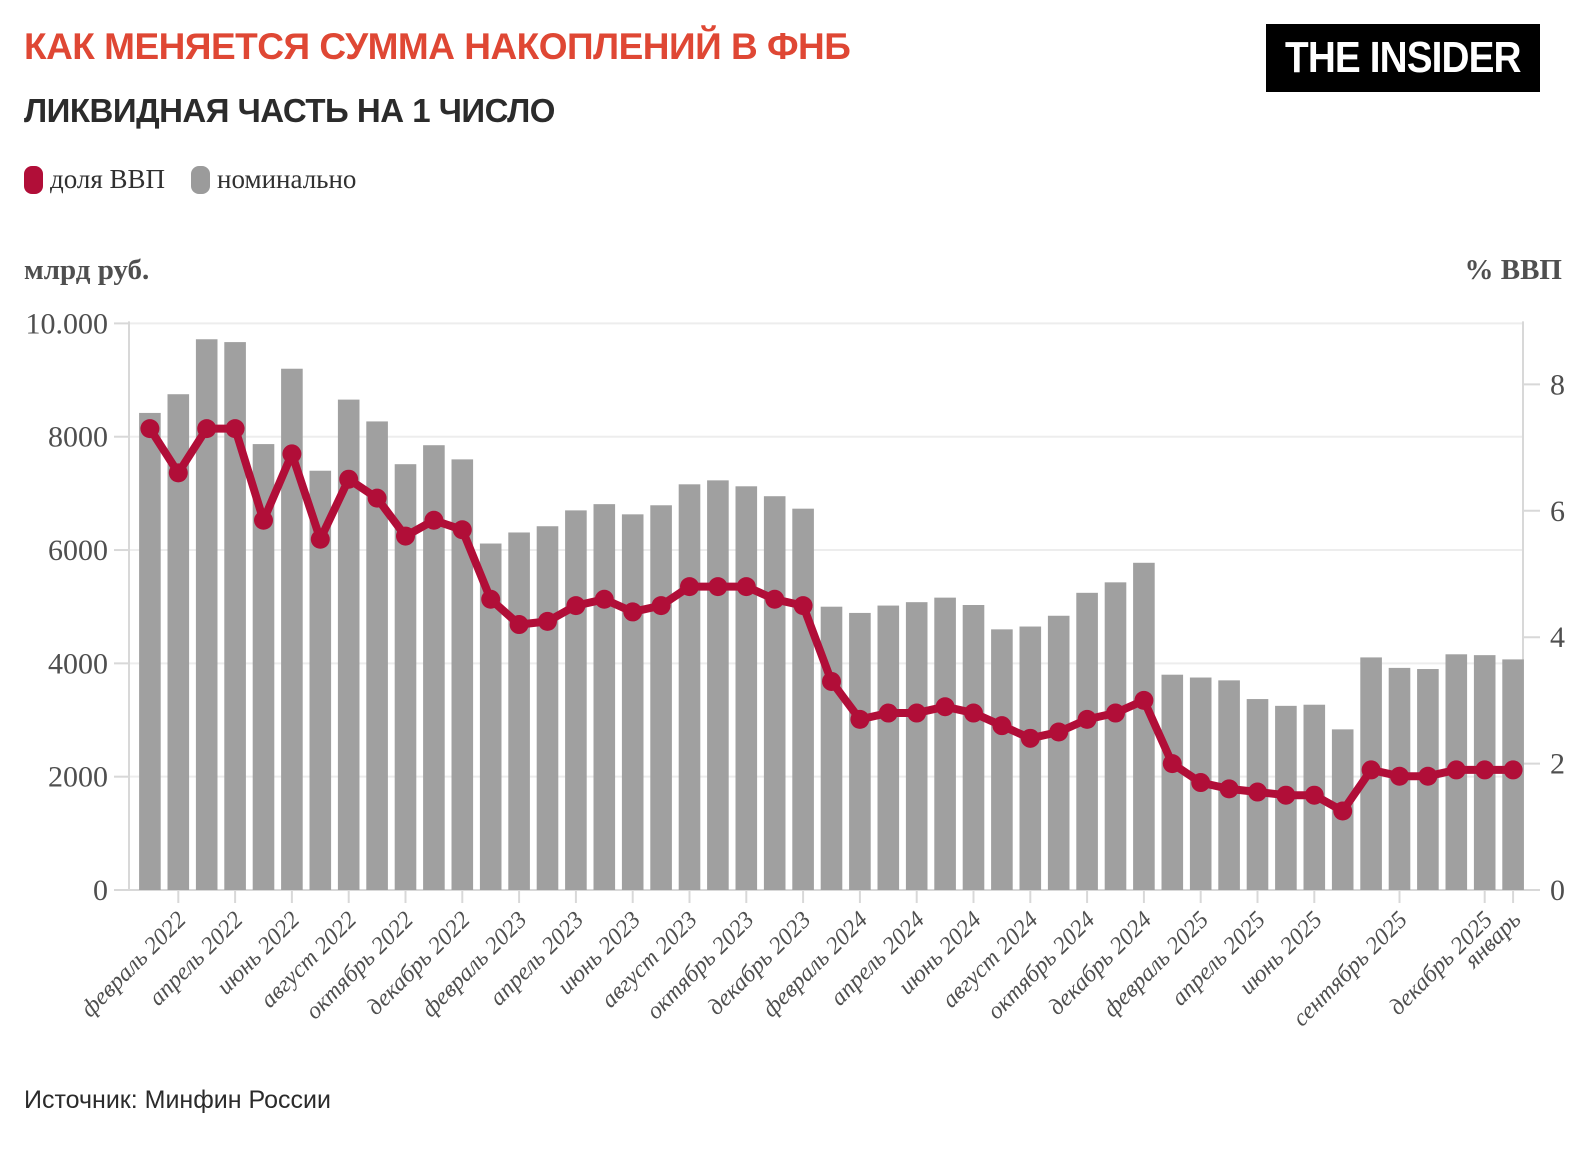 This screenshot has width=1588, height=1150. I want to click on legend-label: номинально, so click(287, 179).